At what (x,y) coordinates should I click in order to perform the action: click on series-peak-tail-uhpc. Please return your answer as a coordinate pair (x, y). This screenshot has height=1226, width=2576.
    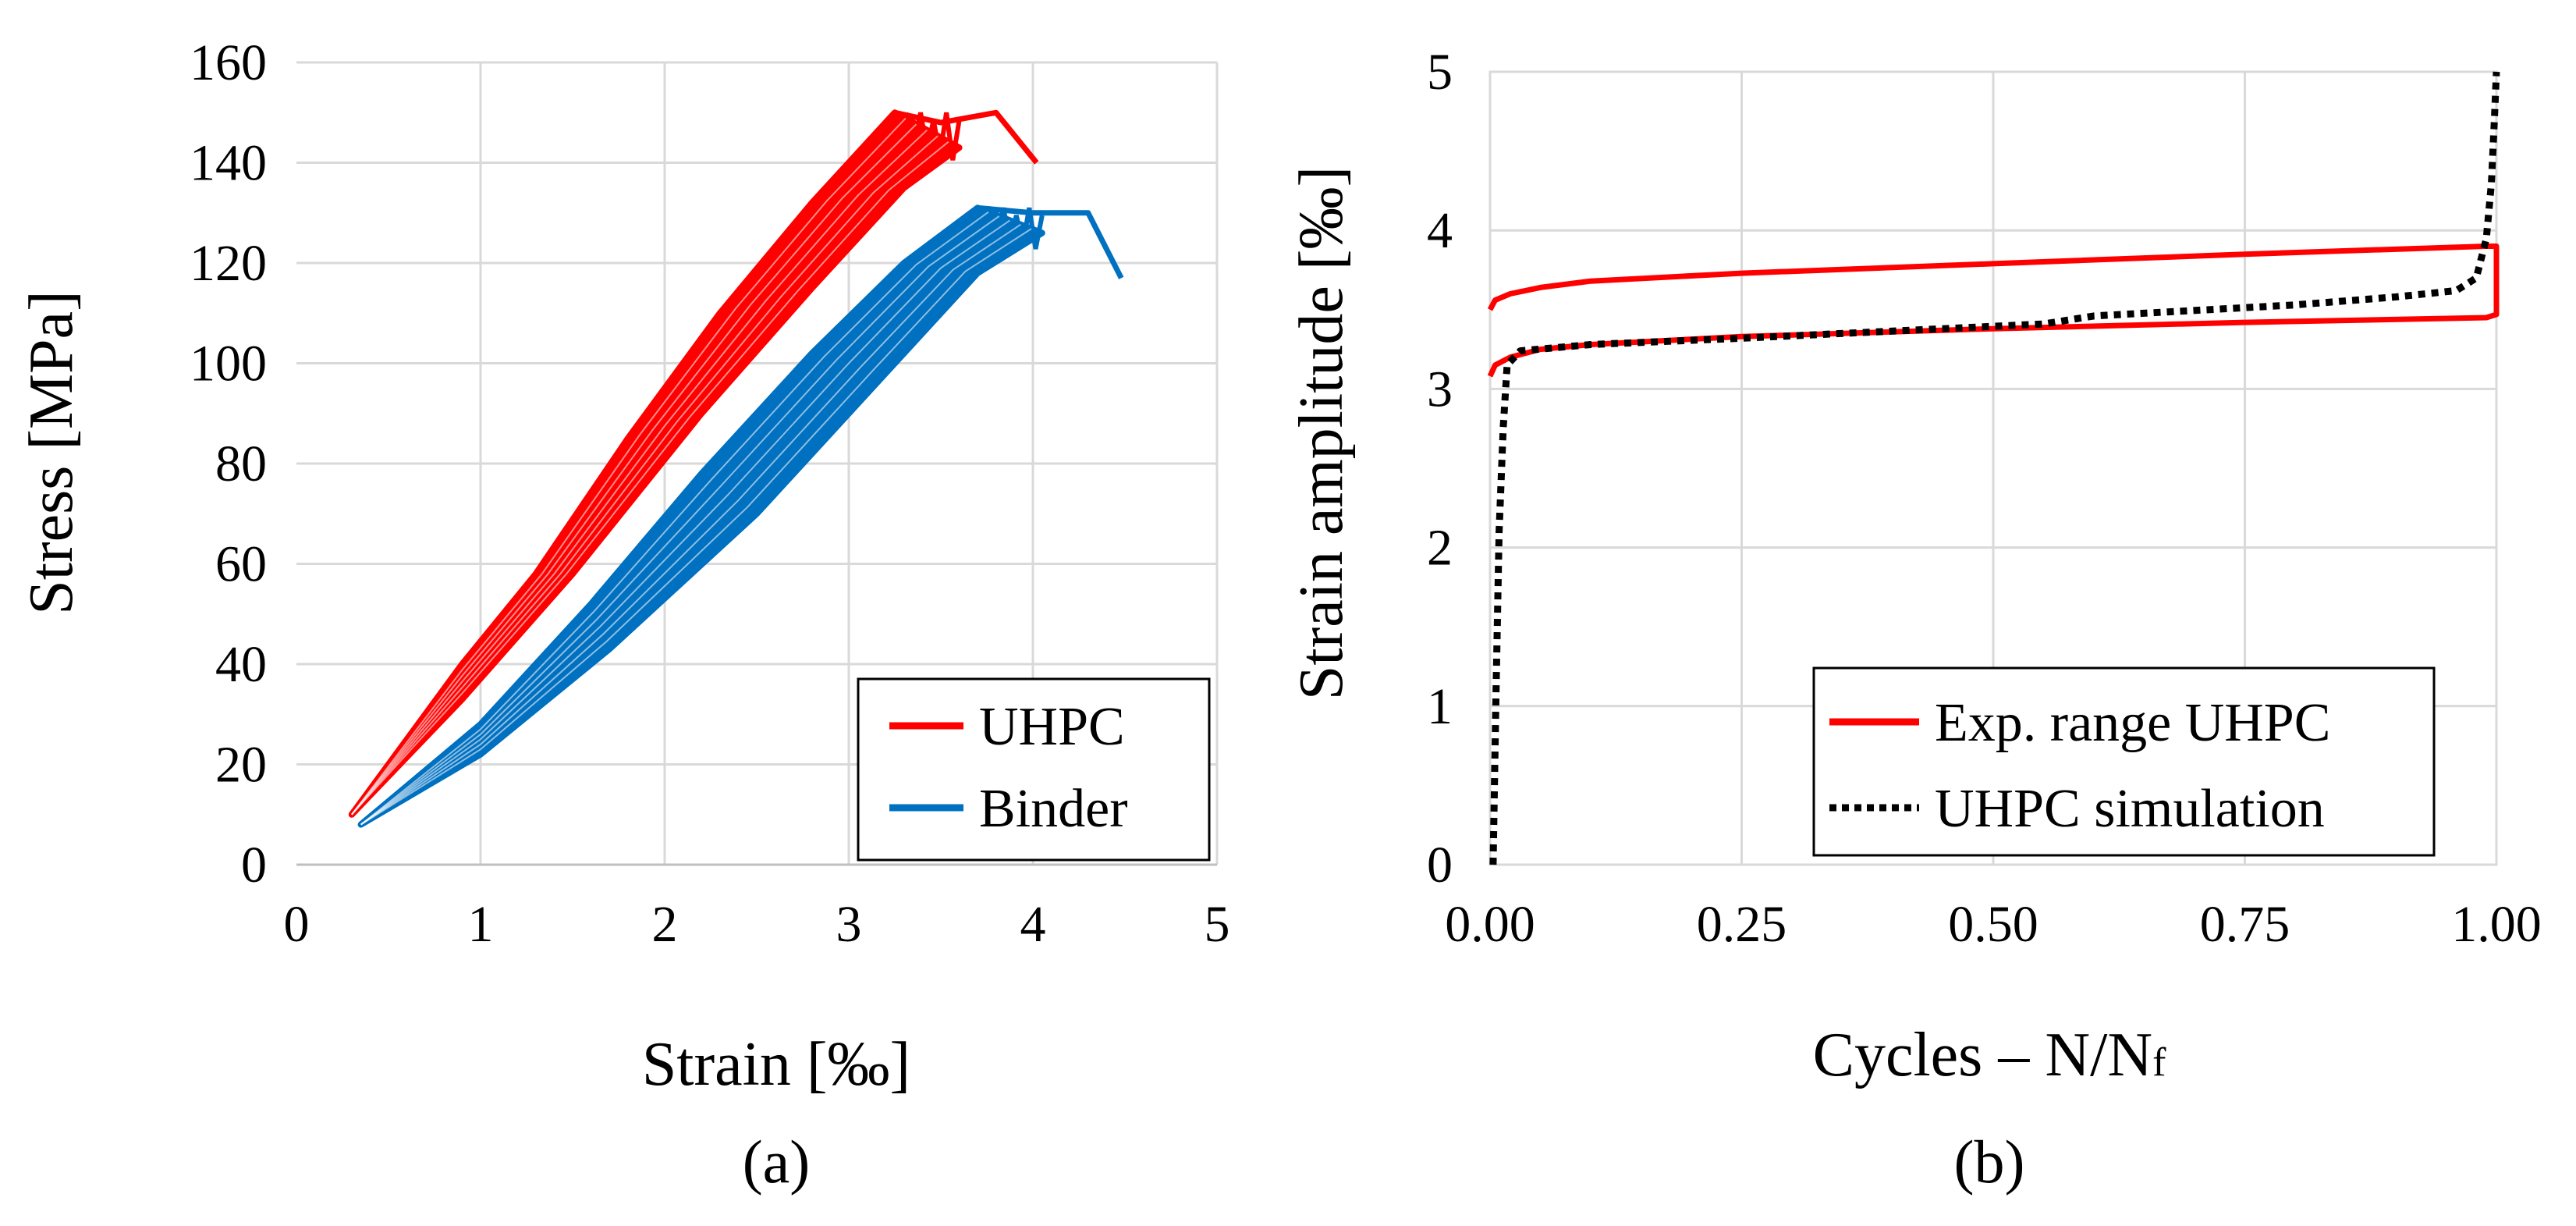
    Looking at the image, I should click on (966, 137).